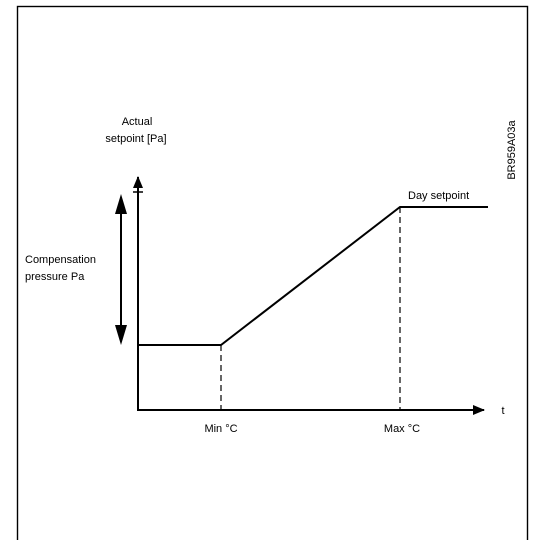 Image resolution: width=535 pixels, height=540 pixels. What do you see at coordinates (502, 411) in the screenshot?
I see `x-axis-label: t` at bounding box center [502, 411].